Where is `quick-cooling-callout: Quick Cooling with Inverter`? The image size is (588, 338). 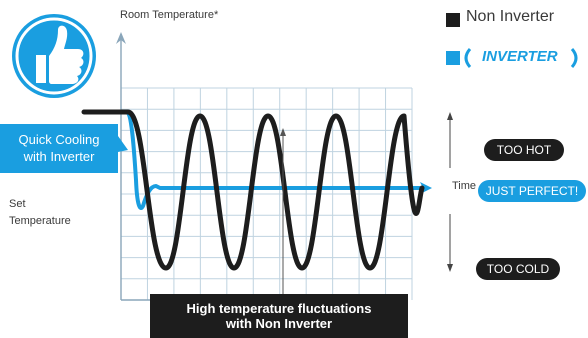 quick-cooling-callout: Quick Cooling with Inverter is located at coordinates (59, 148).